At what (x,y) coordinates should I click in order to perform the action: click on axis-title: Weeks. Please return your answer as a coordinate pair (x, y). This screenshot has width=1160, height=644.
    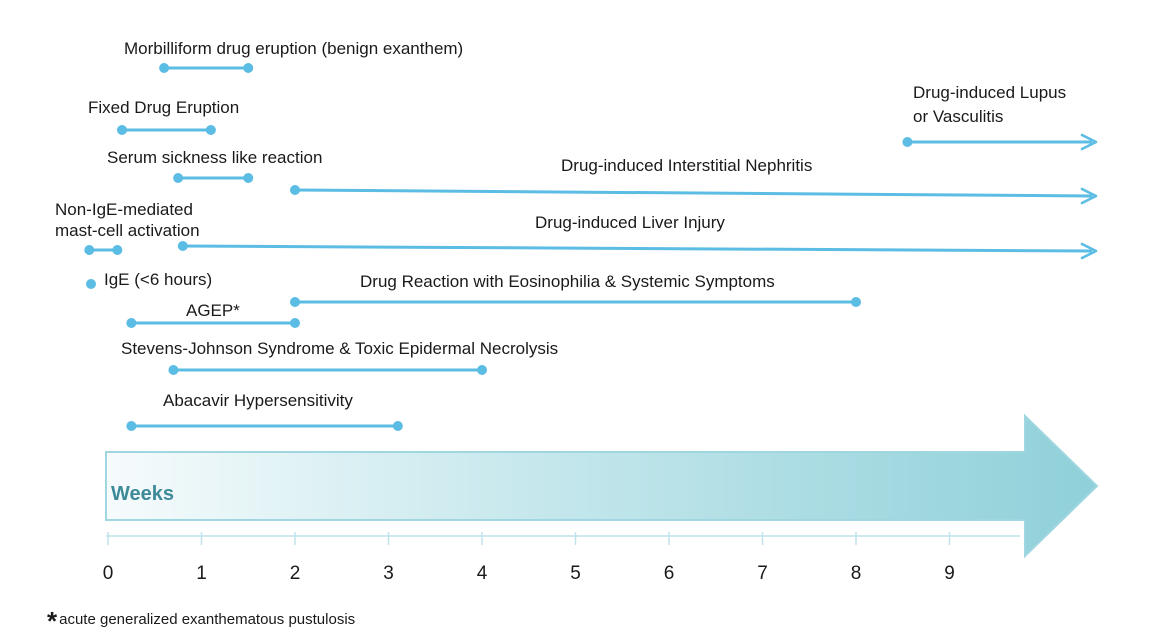
    Looking at the image, I should click on (142, 494).